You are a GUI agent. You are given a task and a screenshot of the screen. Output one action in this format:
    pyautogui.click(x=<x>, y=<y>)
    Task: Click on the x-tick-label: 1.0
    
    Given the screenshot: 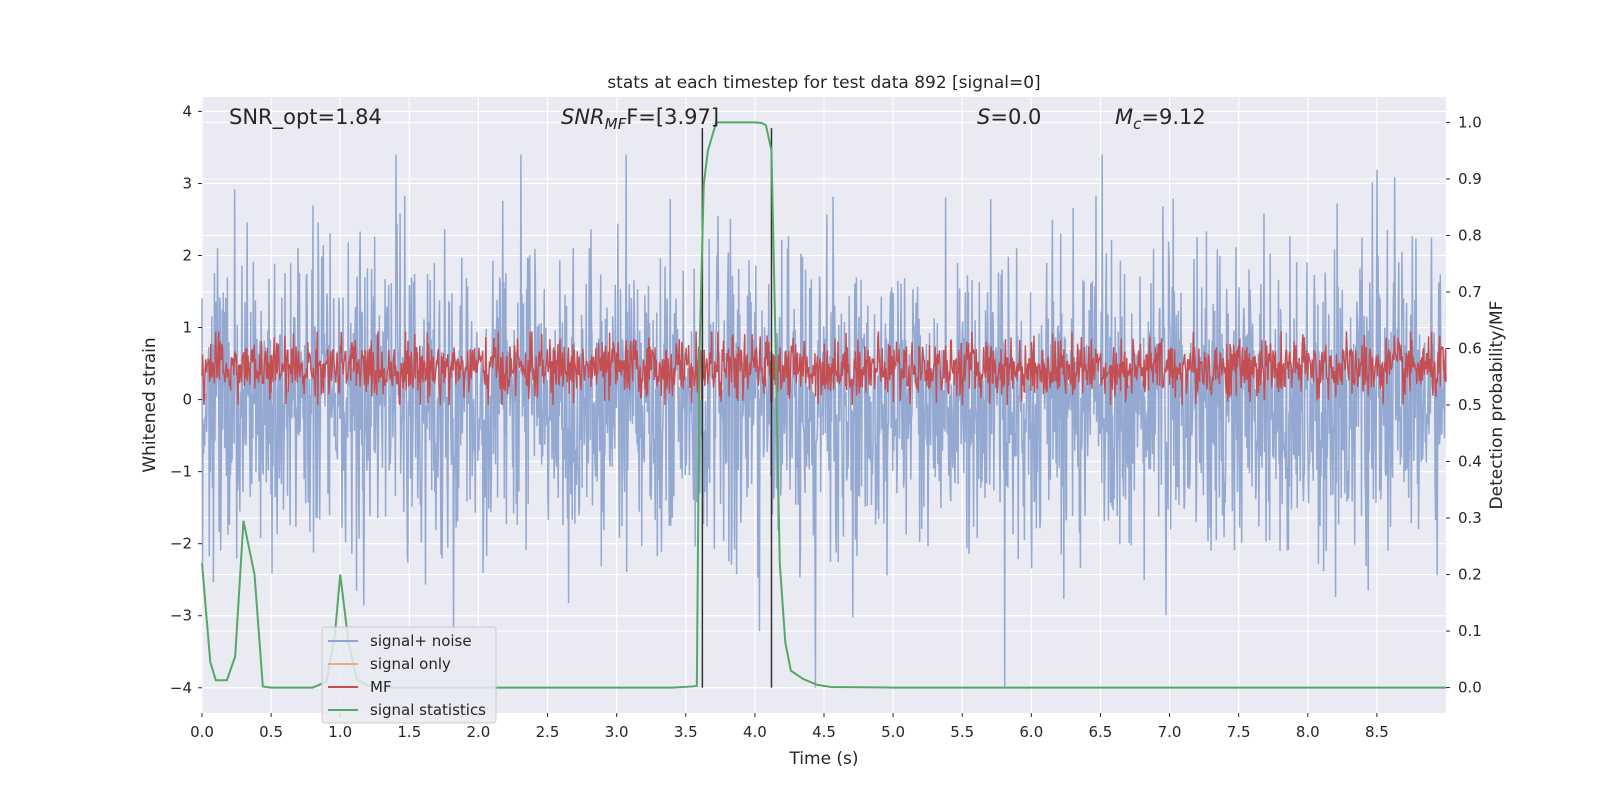 What is the action you would take?
    pyautogui.click(x=340, y=732)
    